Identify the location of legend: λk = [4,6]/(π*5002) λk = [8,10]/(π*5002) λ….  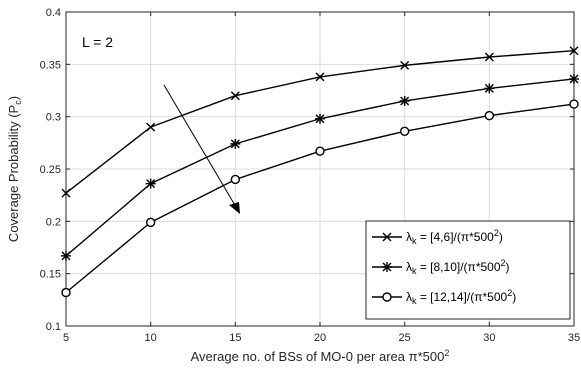
(468, 270).